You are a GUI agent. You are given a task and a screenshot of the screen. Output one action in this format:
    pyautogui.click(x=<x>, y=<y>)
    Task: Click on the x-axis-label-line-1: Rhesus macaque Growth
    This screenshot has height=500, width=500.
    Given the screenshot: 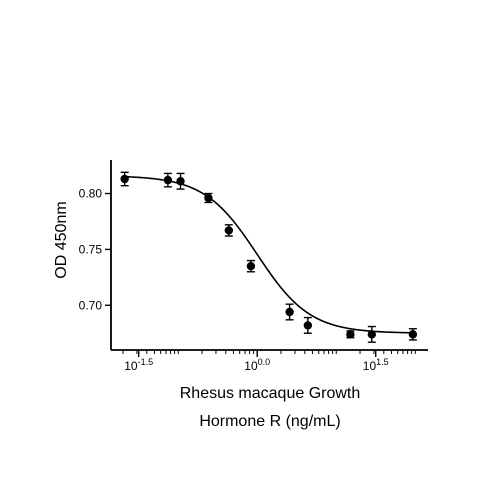 What is the action you would take?
    pyautogui.click(x=270, y=393)
    